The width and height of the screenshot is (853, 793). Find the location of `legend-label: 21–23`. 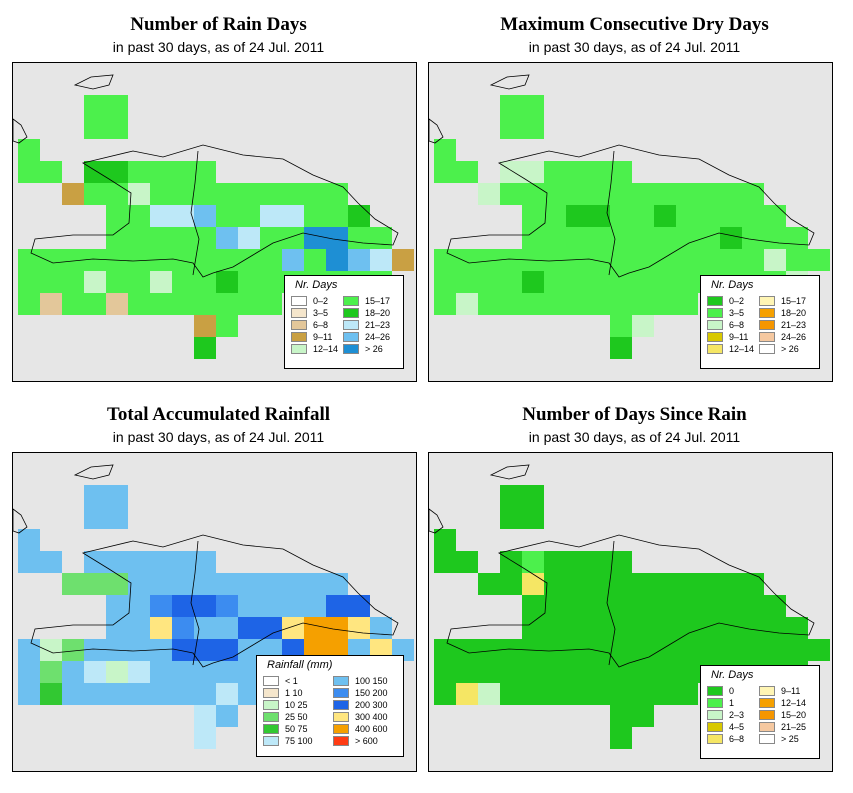

legend-label: 21–23 is located at coordinates (794, 325).